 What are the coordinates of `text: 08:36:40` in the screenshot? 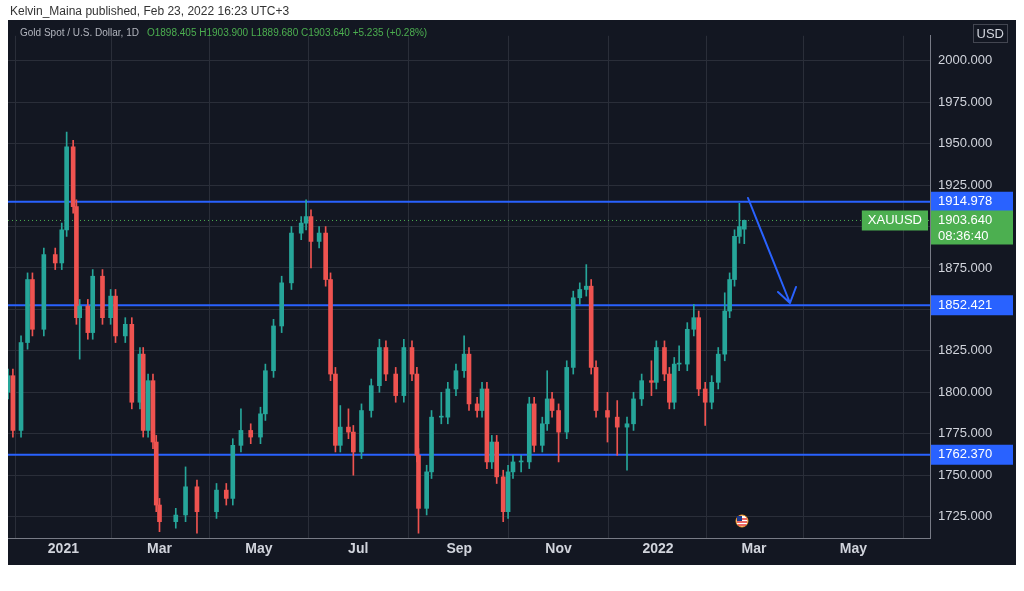 It's located at (963, 236).